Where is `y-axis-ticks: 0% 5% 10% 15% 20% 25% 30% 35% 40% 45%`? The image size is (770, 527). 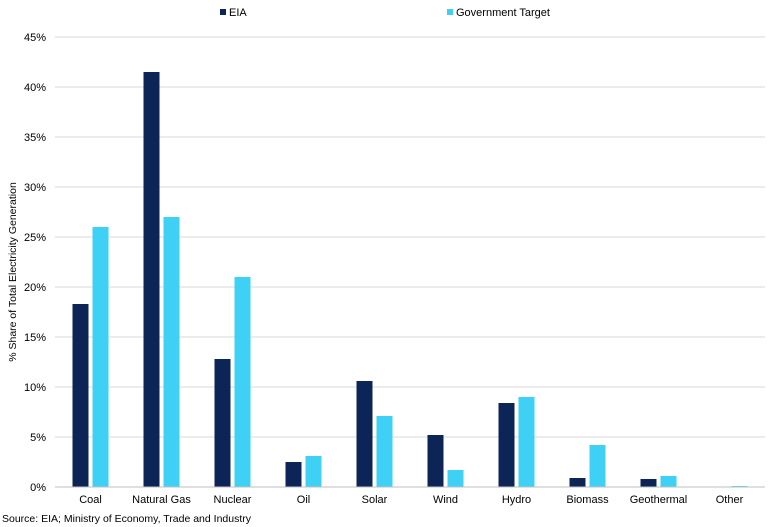
y-axis-ticks: 0% 5% 10% 15% 20% 25% 30% 35% 40% 45% is located at coordinates (35, 263).